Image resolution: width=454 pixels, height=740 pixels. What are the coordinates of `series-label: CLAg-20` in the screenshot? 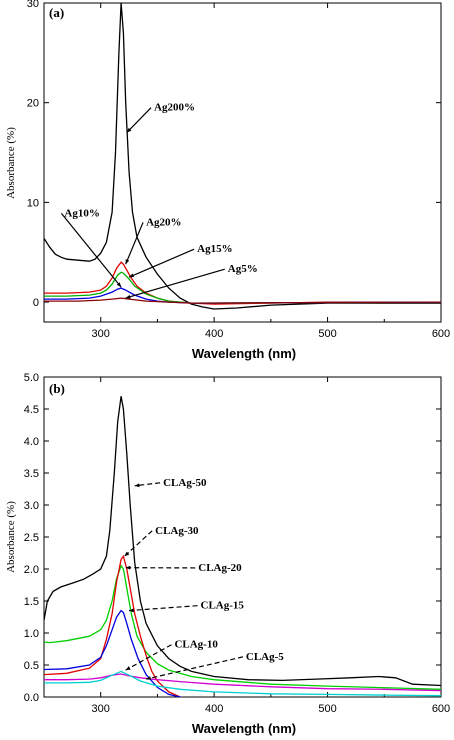 It's located at (220, 568).